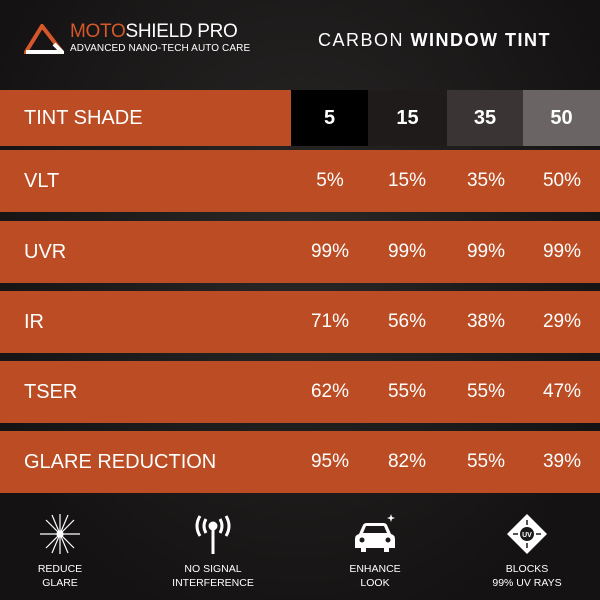 This screenshot has width=600, height=600. What do you see at coordinates (407, 321) in the screenshot?
I see `row-value: 56%` at bounding box center [407, 321].